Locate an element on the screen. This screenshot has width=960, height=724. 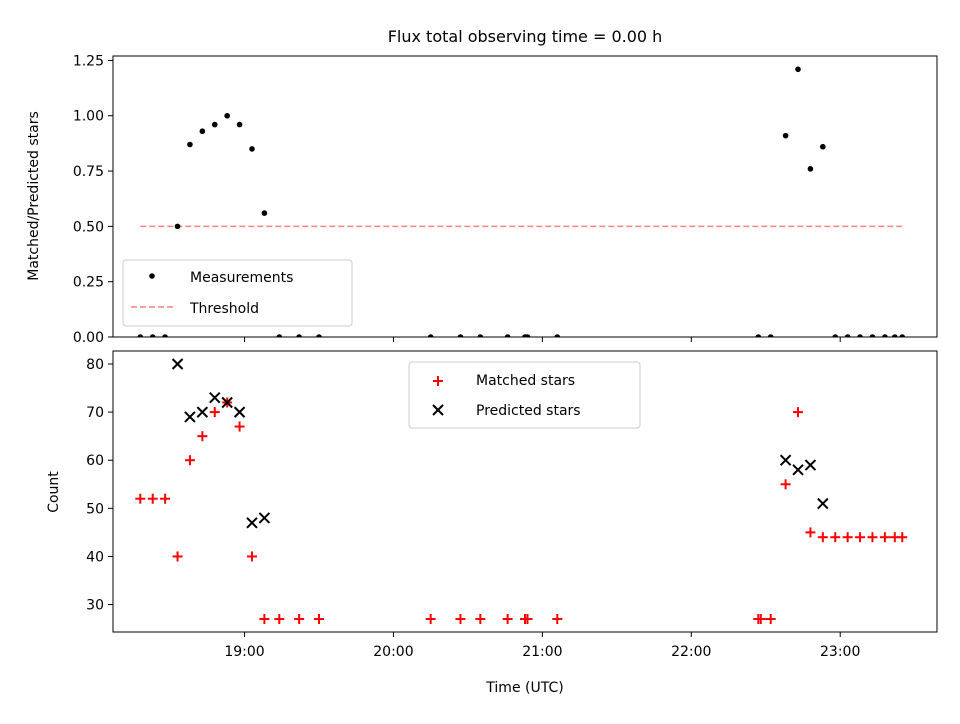
legend-marker-measurements is located at coordinates (152, 276).